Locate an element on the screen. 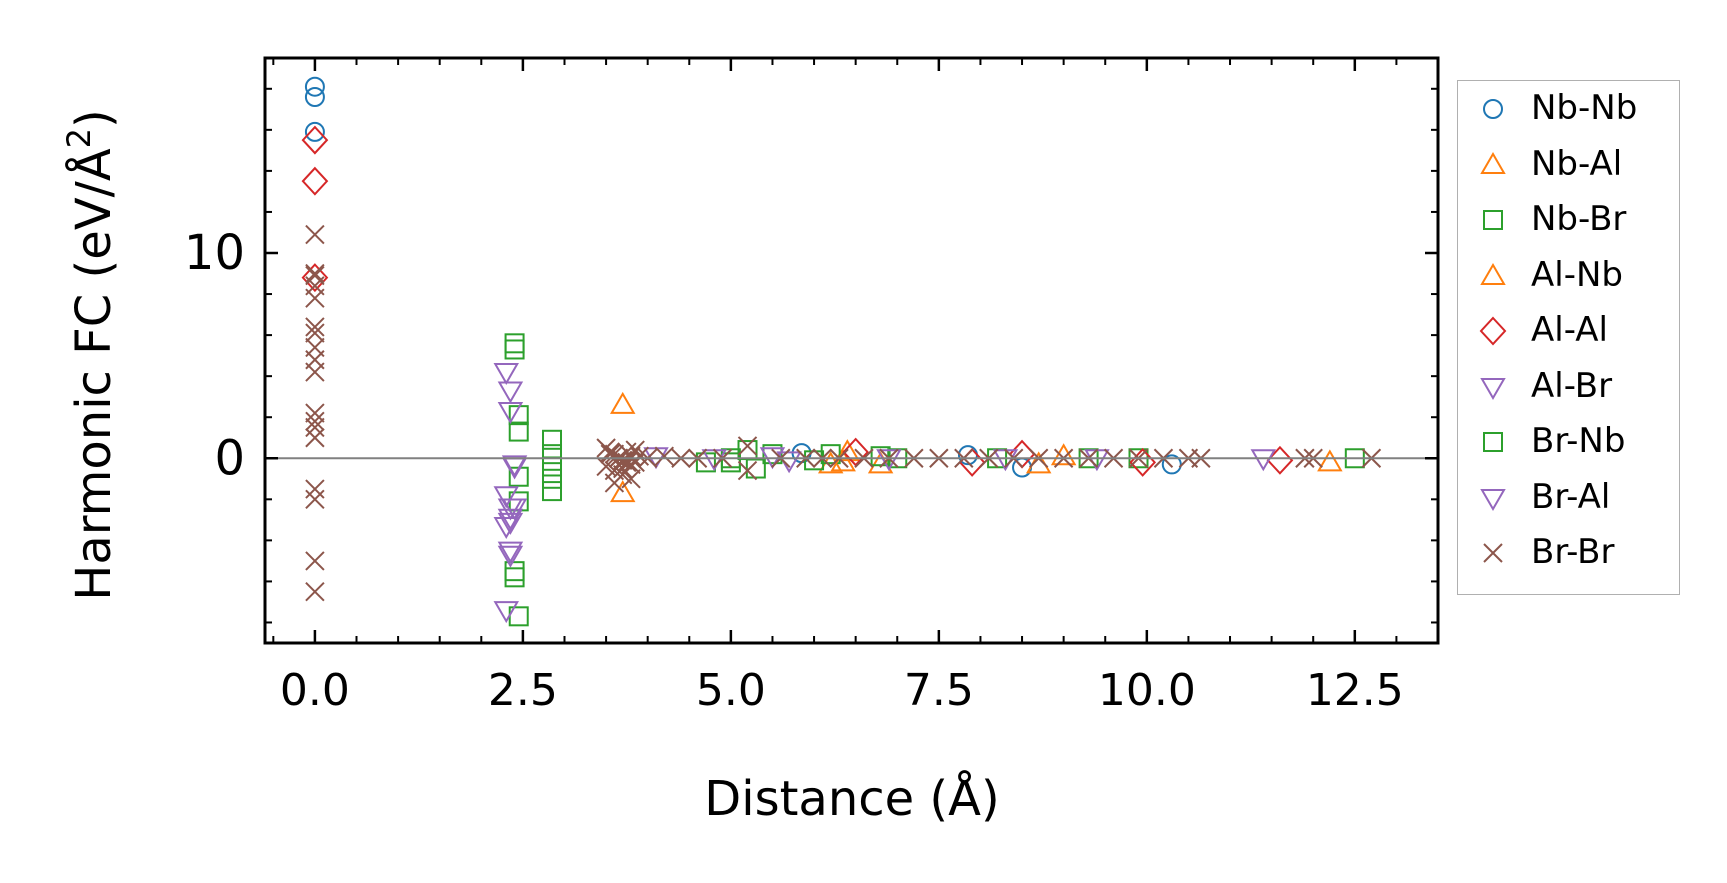 Image resolution: width=1727 pixels, height=883 pixels. y-axis-label: Harmonic FC (eV/Å2) is located at coordinates (91, 355).